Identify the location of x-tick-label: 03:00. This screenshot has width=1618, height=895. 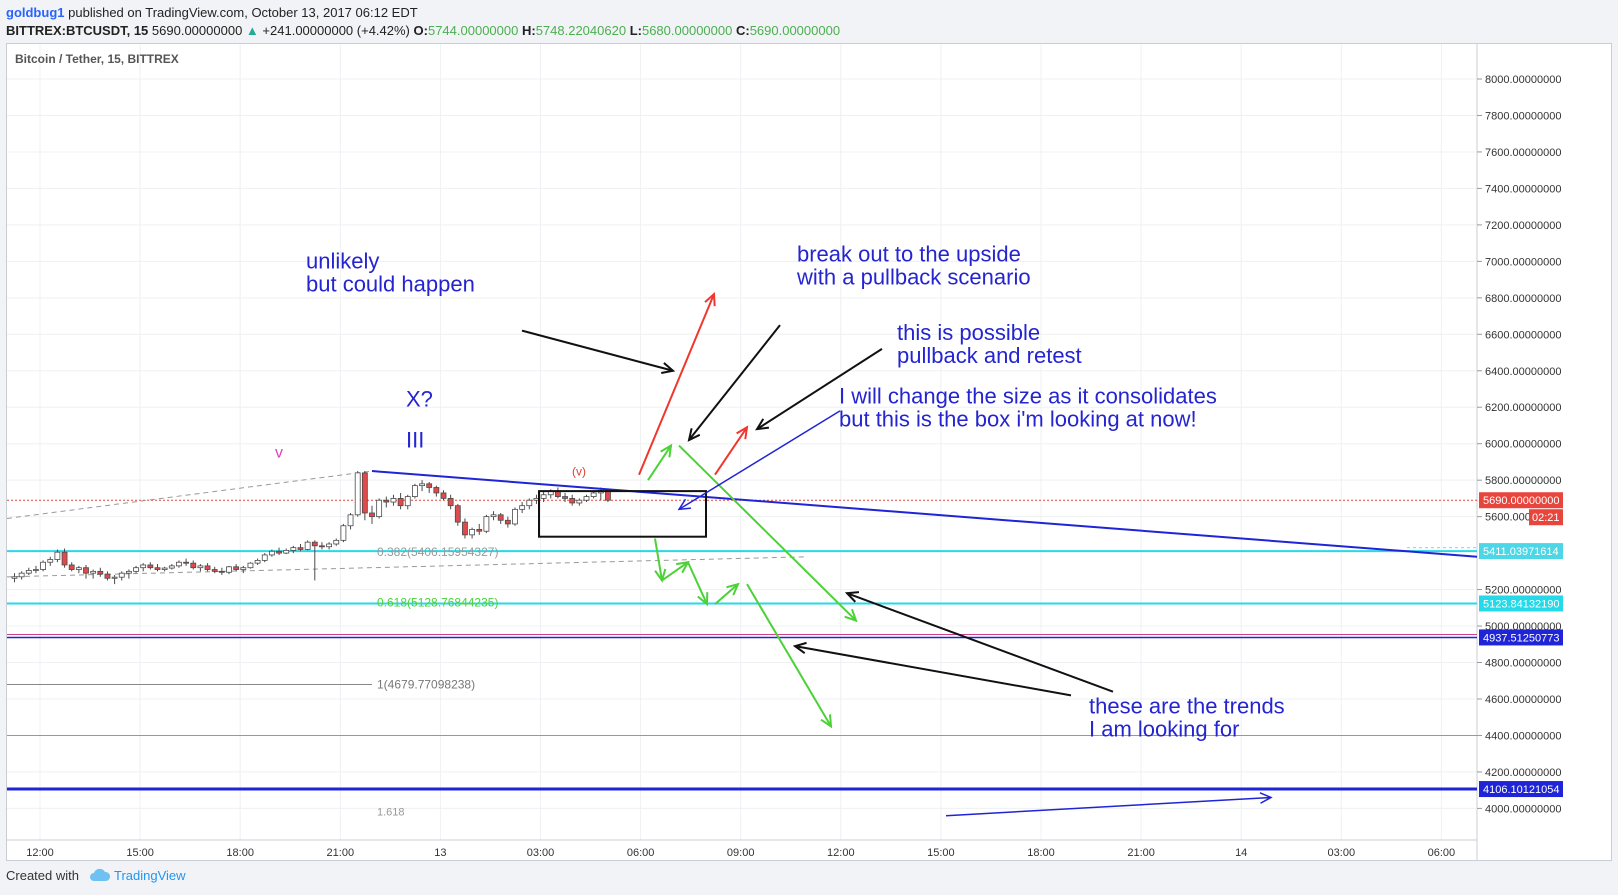
(1342, 853).